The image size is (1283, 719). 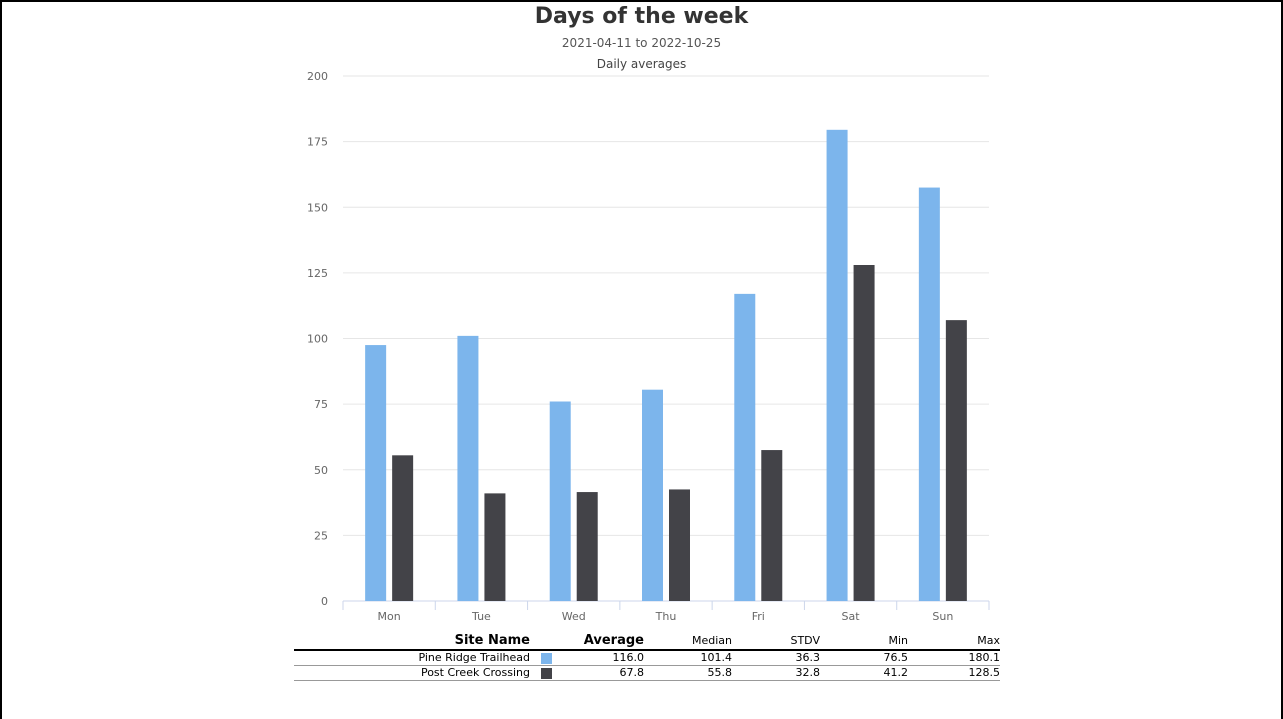 What do you see at coordinates (613, 640) in the screenshot?
I see `header-average: Average` at bounding box center [613, 640].